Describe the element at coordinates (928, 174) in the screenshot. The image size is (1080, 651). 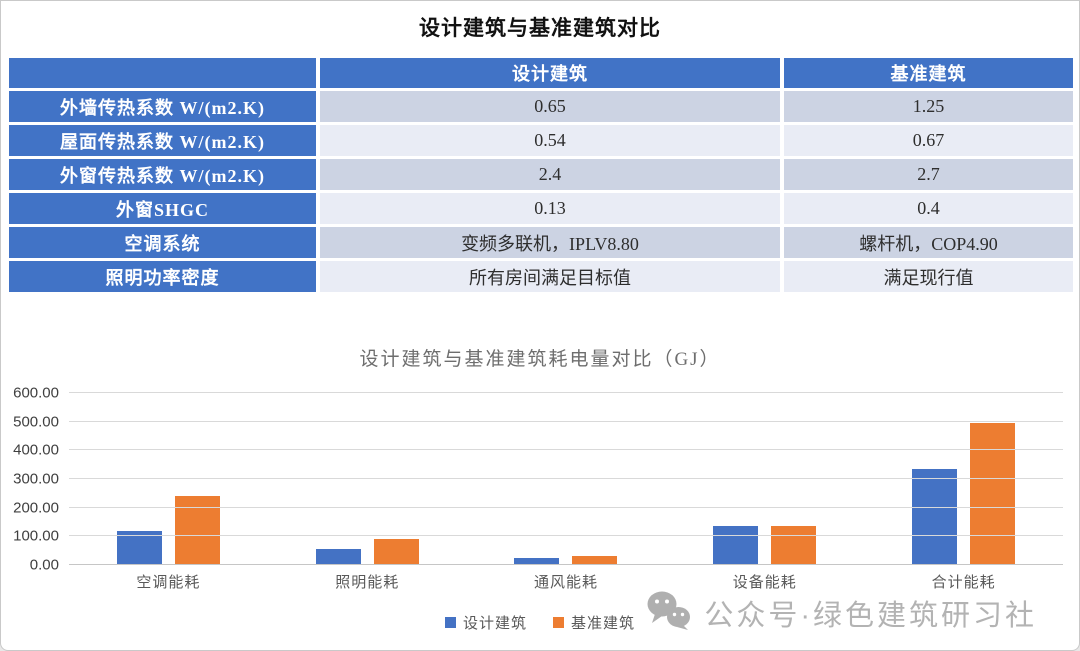
I see `row-baseline-2: 2.7` at that location.